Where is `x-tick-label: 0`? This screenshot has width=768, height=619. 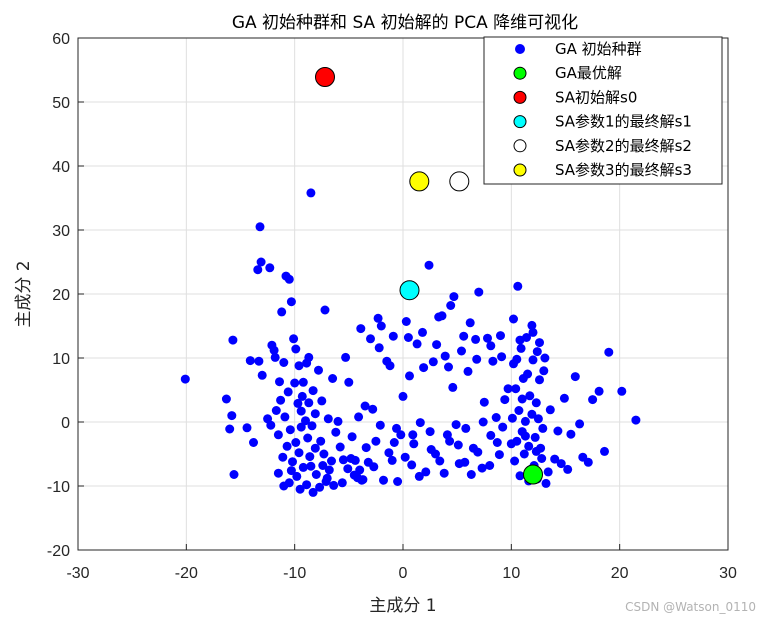
x-tick-label: 0 is located at coordinates (403, 573).